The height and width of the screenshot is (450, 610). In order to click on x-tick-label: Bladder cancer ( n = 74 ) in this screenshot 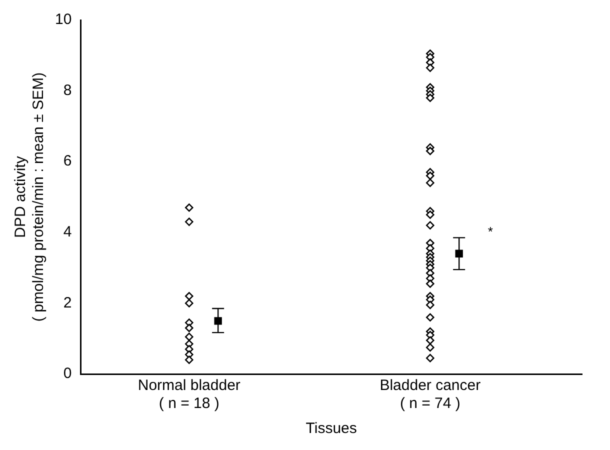, I will do `click(430, 394)`.